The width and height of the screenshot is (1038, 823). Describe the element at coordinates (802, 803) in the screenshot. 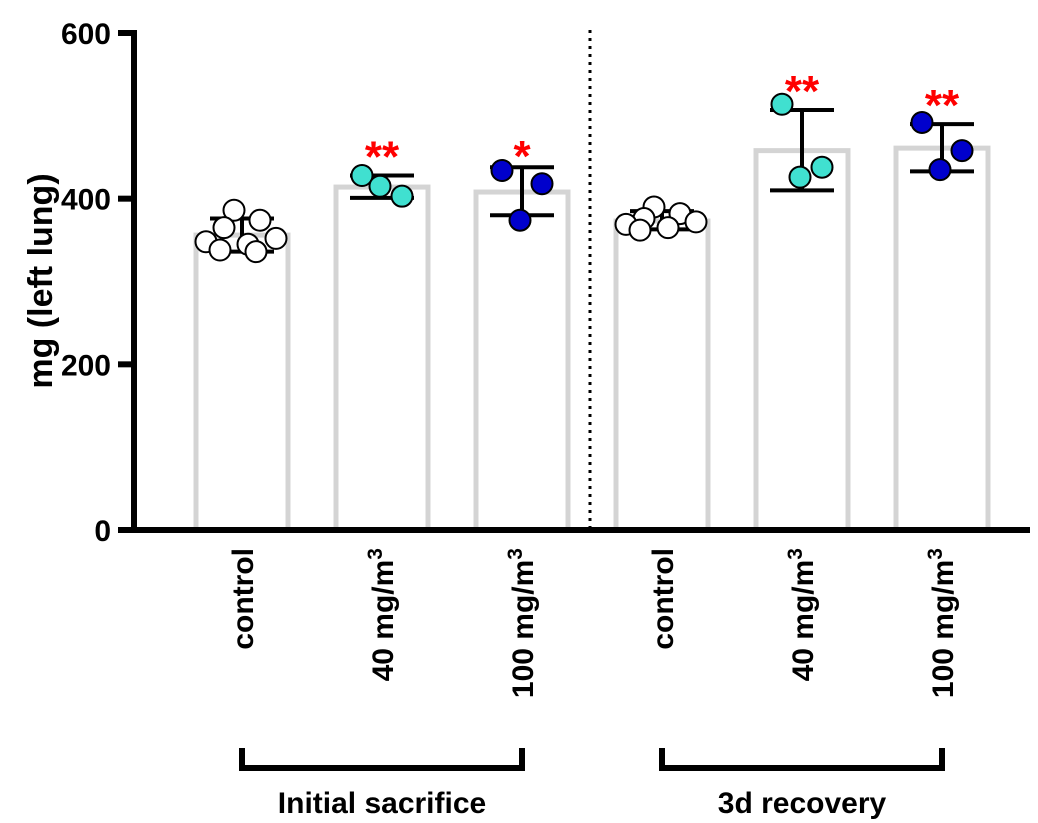

I see `group-label: 3d recovery` at that location.